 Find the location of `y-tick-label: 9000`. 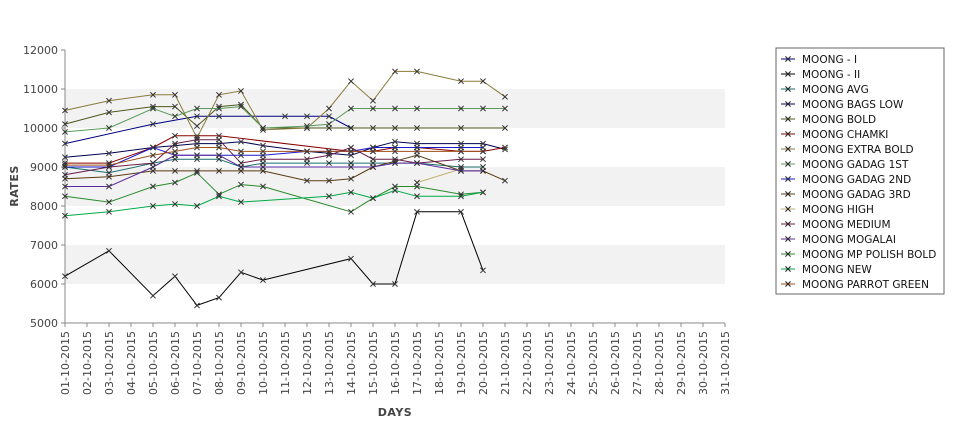

y-tick-label: 9000 is located at coordinates (44, 167).